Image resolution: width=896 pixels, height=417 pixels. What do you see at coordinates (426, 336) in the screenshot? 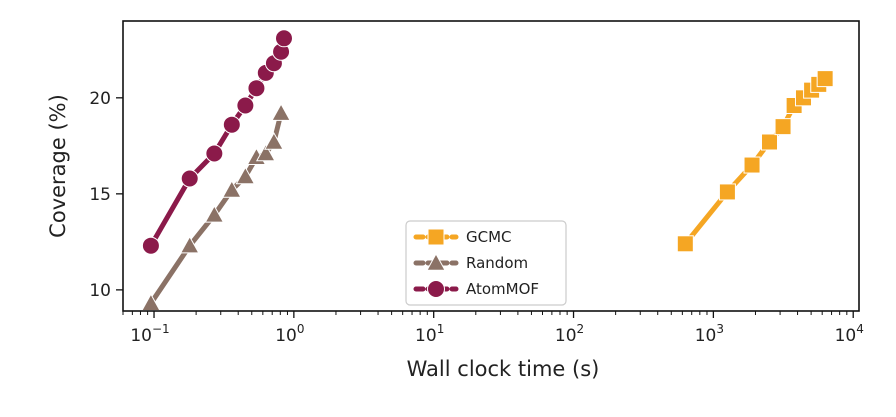
I see `x-tick-base-2: 10` at bounding box center [426, 336].